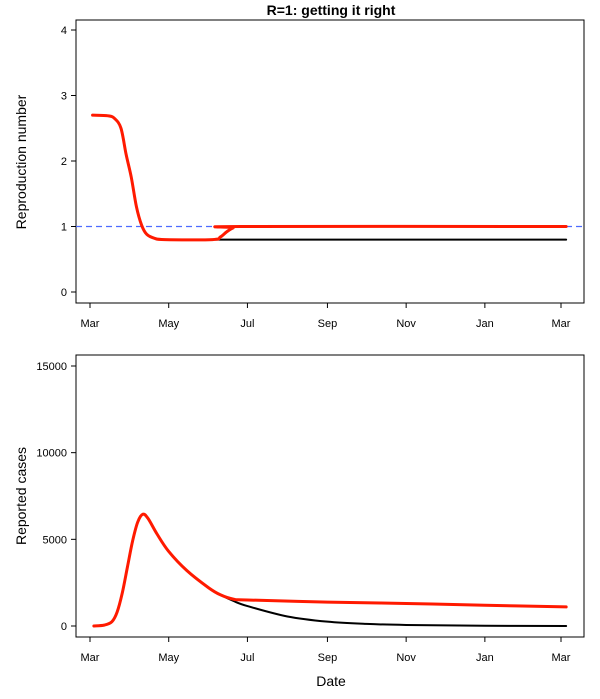 The height and width of the screenshot is (699, 600). Describe the element at coordinates (51, 367) in the screenshot. I see `y-tick-label: 15000` at that location.